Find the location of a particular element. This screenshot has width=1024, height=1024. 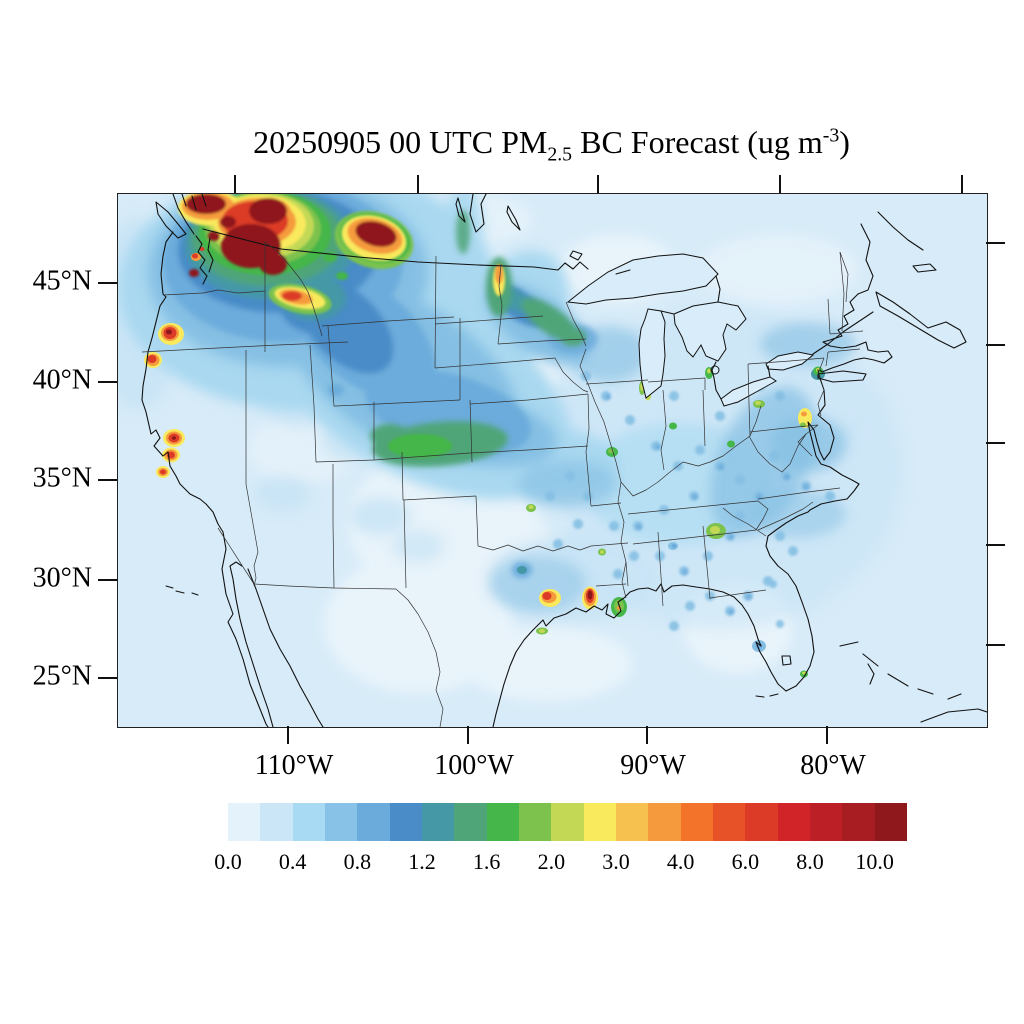

colorbar-label: 1.6 is located at coordinates (486, 861).